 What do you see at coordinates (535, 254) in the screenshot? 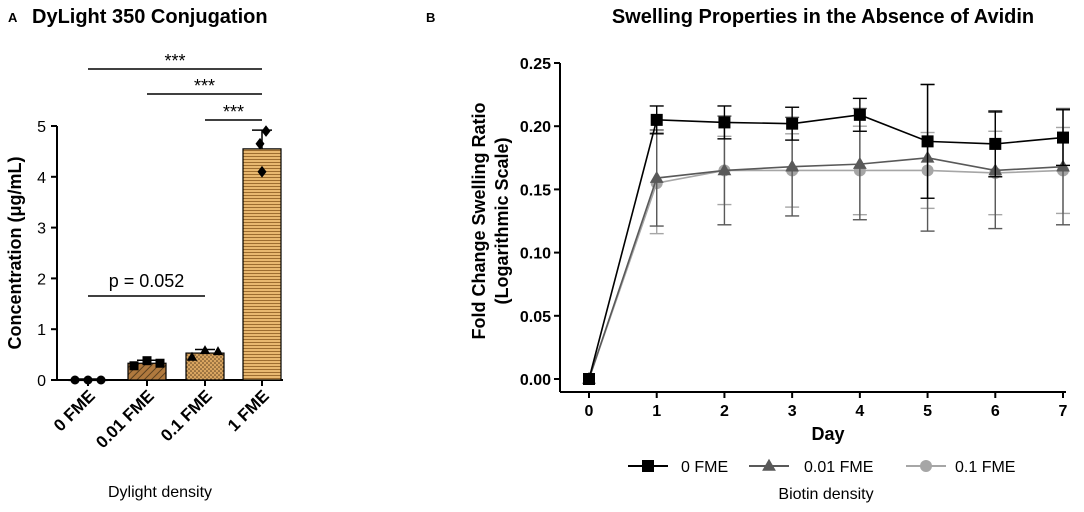
I see `y-tick-label: 0.10` at bounding box center [535, 254].